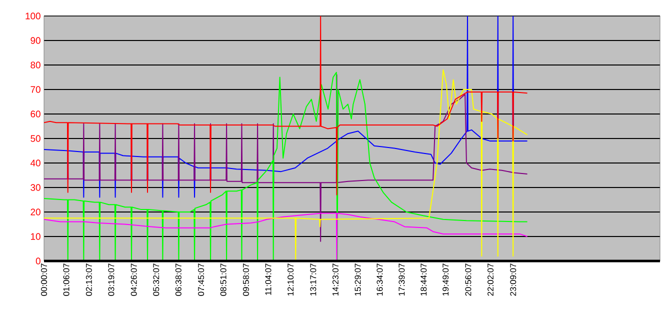 The width and height of the screenshot is (666, 326). I want to click on y-tick-label: 90, so click(35, 40).